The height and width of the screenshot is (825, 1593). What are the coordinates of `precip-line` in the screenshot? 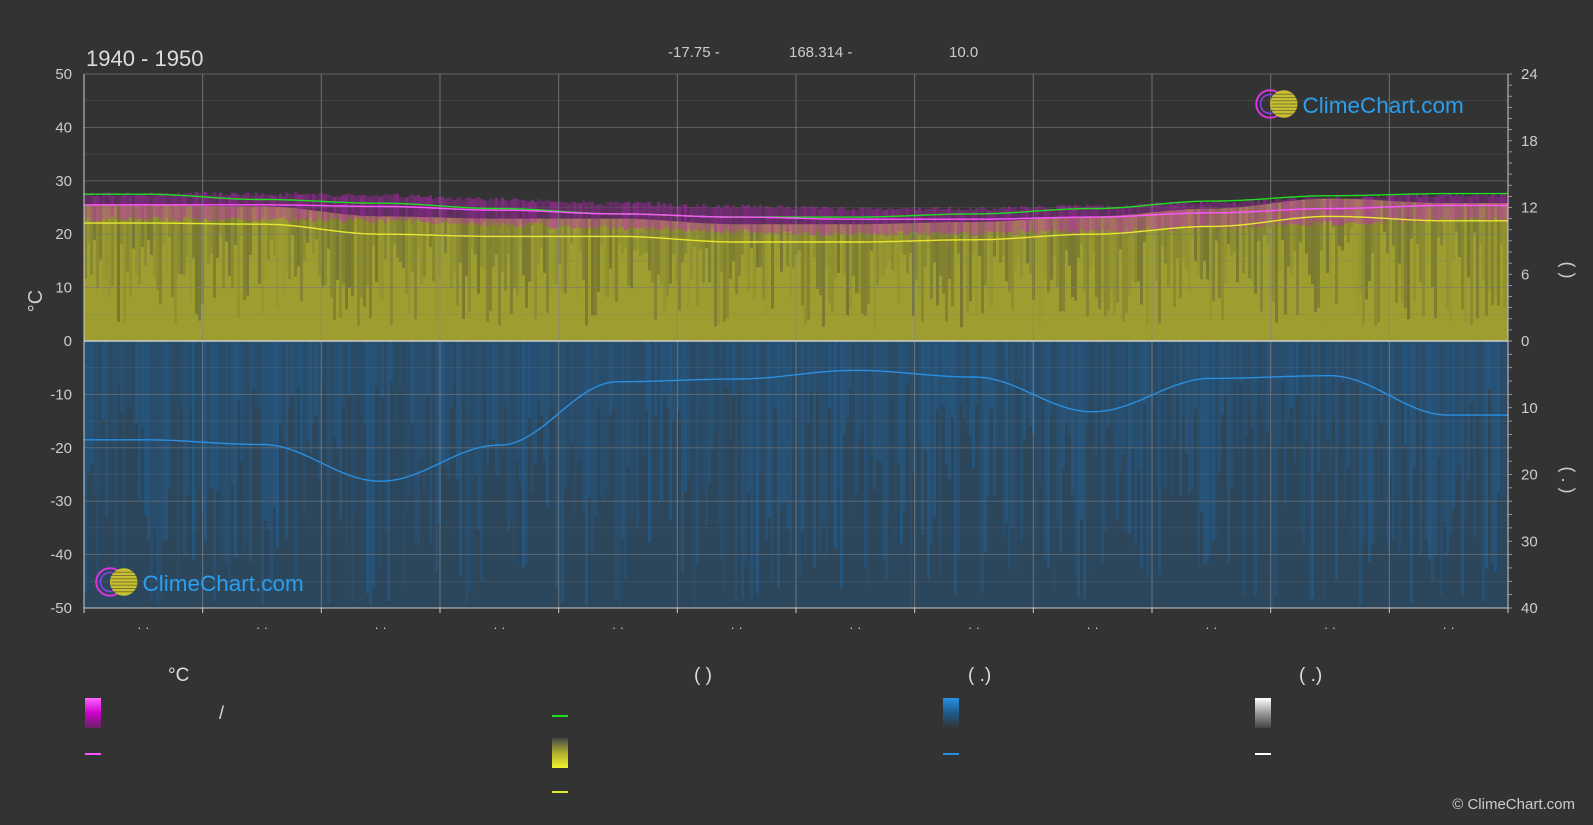 It's located at (796, 425).